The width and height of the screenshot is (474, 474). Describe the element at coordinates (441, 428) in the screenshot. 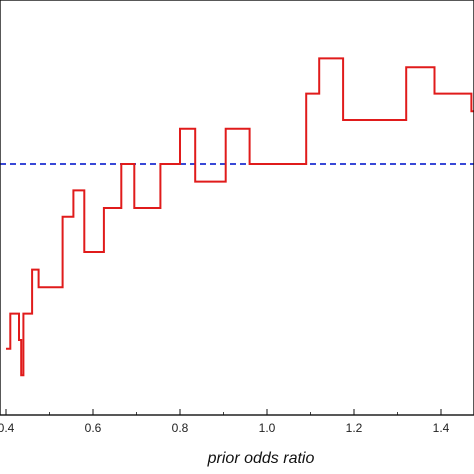

I see `x-tick-label: 1.4` at that location.